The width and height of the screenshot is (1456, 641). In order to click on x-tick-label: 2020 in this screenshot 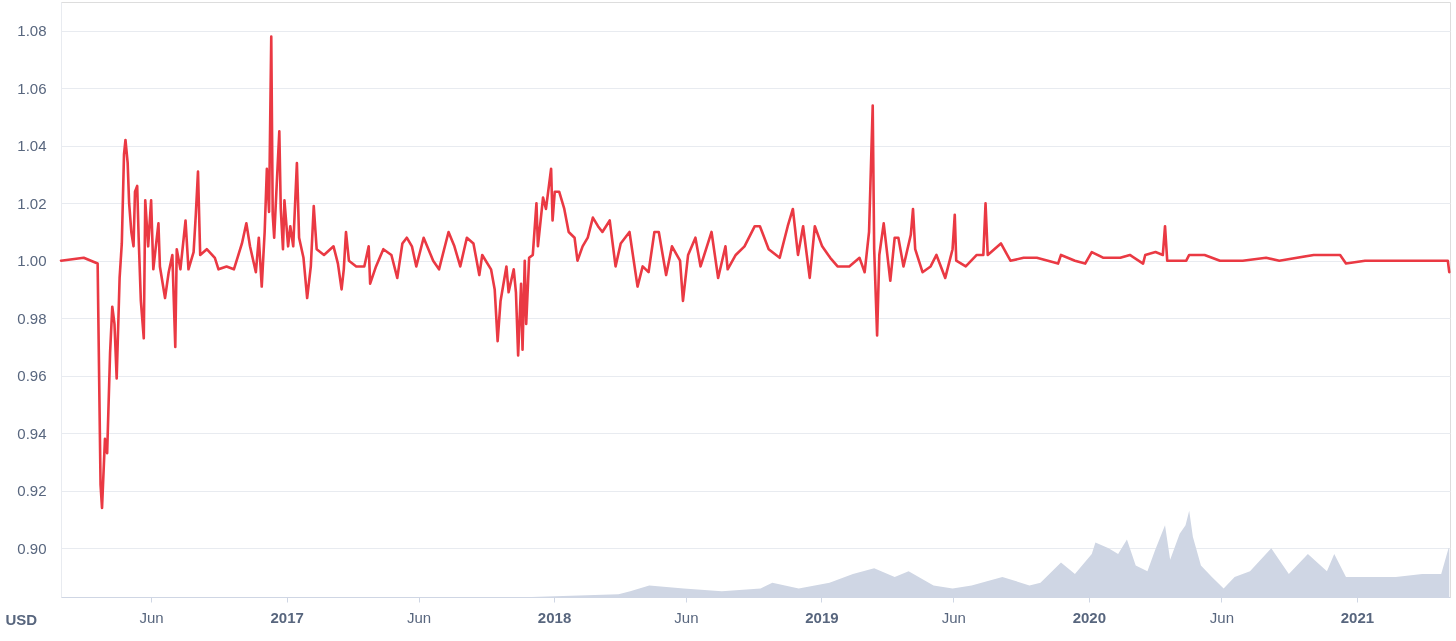, I will do `click(1089, 617)`.